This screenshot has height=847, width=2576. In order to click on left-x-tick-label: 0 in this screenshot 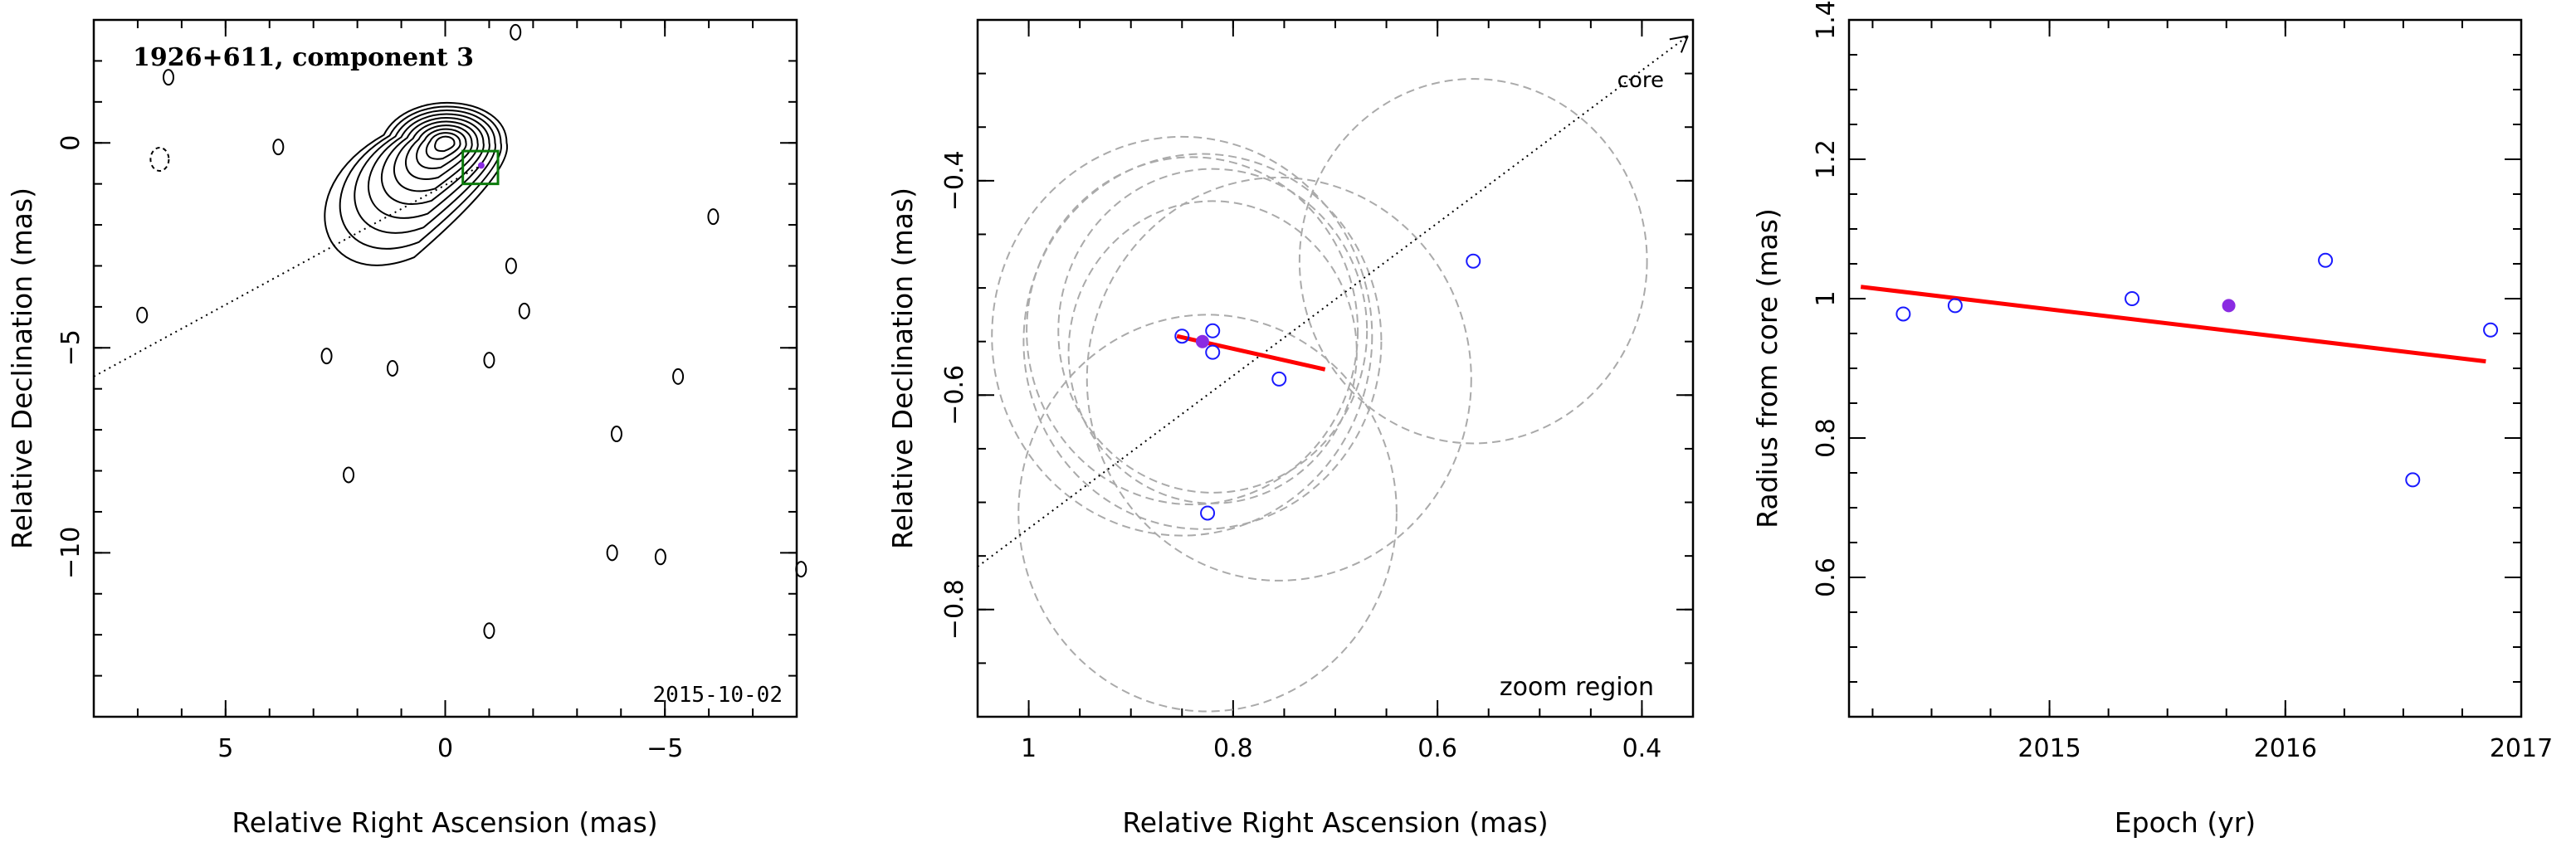, I will do `click(445, 749)`.